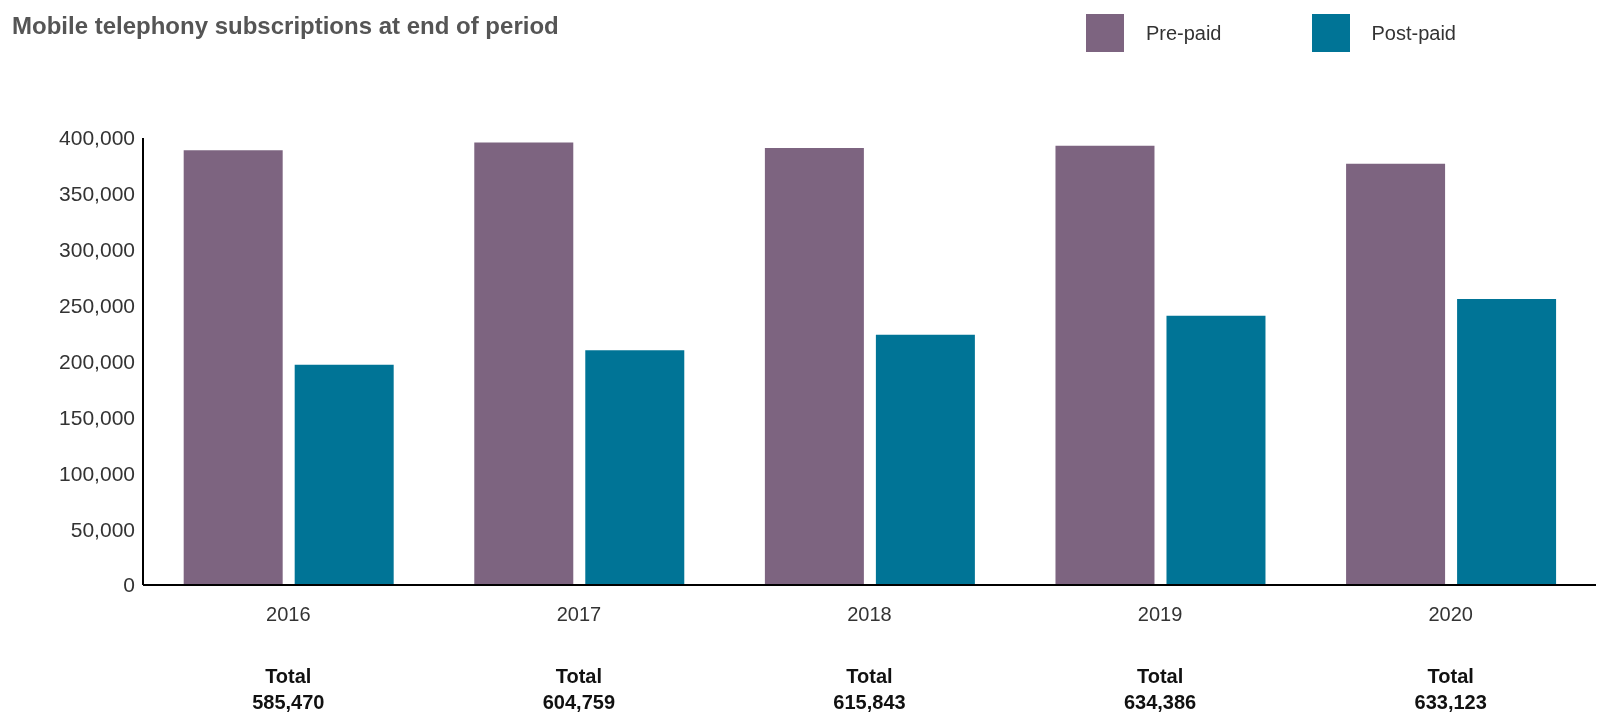 This screenshot has height=723, width=1624. I want to click on x-tick-label: 2019, so click(1160, 614).